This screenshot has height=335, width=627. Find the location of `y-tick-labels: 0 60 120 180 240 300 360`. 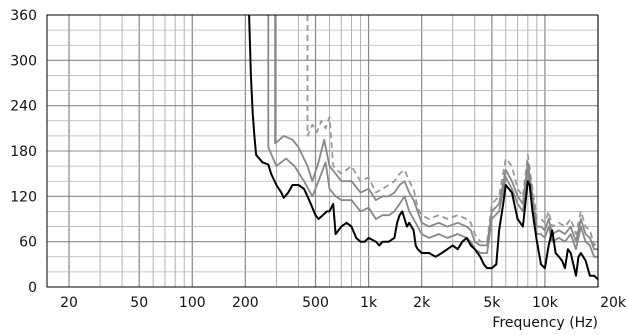

y-tick-labels: 0 60 120 180 240 300 360 is located at coordinates (23, 152).